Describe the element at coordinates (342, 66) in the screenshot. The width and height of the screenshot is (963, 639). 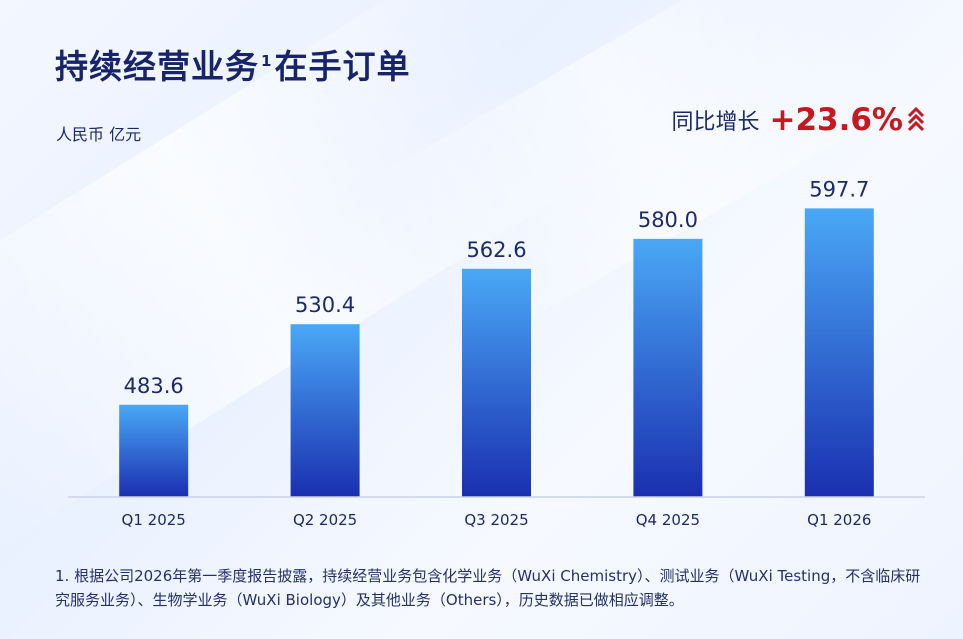
I see `title-tail: 在手订单` at that location.